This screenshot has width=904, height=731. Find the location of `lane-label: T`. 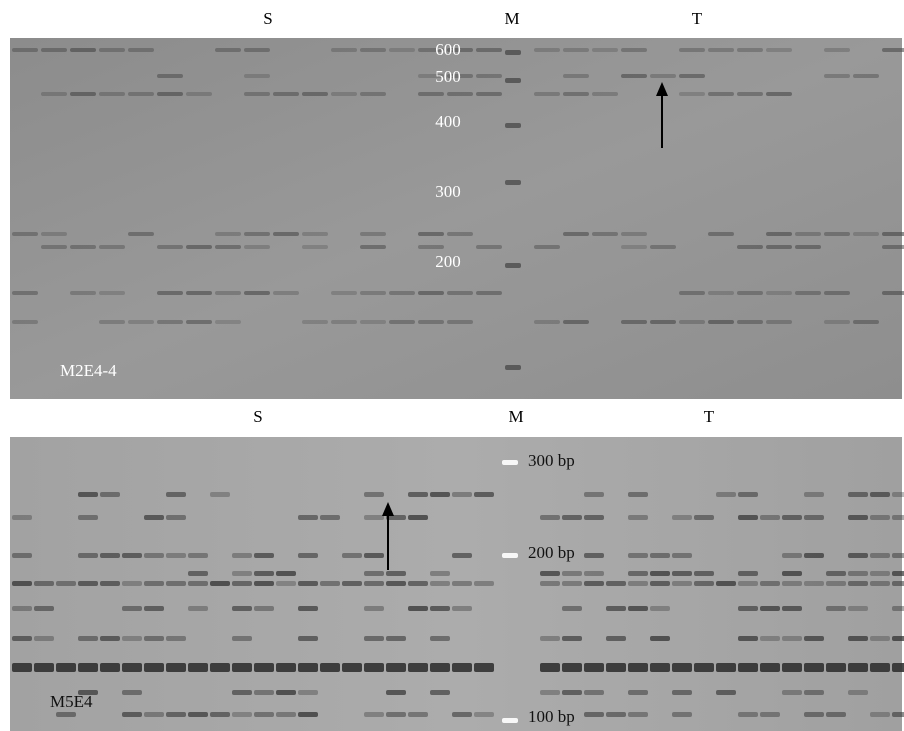

lane-label: T is located at coordinates (697, 18).